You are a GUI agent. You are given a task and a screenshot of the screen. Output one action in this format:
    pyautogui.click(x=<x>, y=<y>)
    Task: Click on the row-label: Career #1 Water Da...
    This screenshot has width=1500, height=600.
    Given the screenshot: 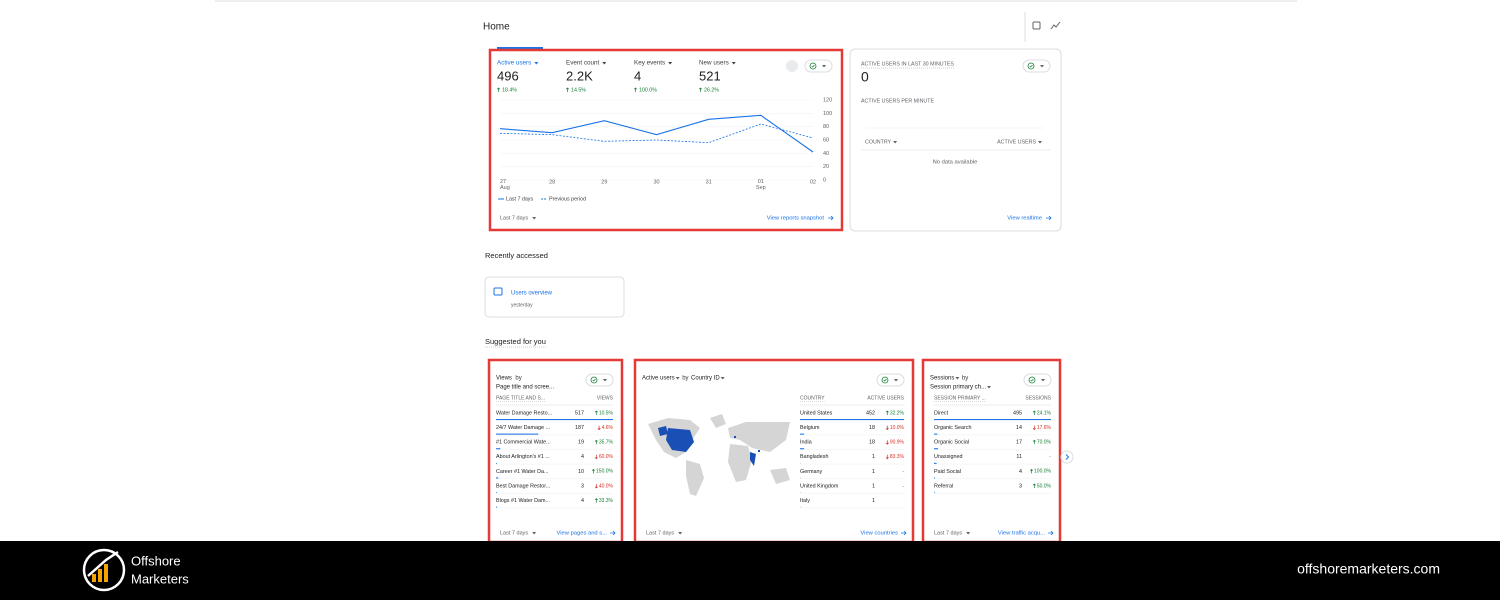 What is the action you would take?
    pyautogui.click(x=522, y=472)
    